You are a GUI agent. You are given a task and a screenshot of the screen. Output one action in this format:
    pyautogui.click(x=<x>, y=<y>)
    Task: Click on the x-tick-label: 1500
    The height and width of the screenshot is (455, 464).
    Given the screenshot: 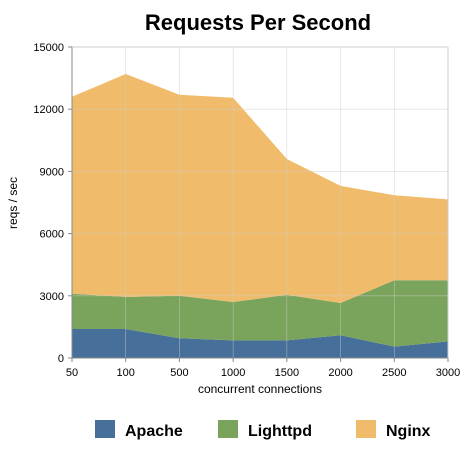 What is the action you would take?
    pyautogui.click(x=287, y=373)
    